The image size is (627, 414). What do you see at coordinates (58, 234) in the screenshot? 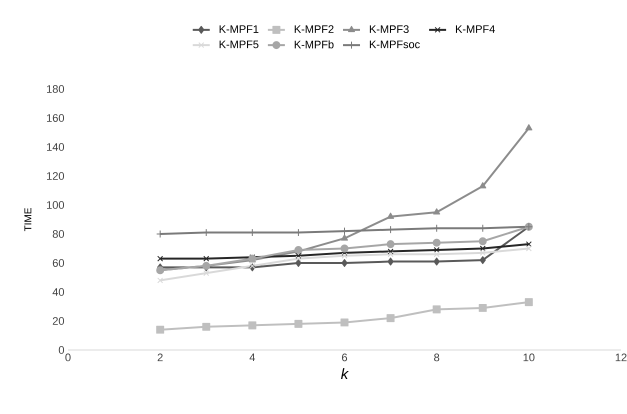
I see `y-tick-label: 80` at bounding box center [58, 234].